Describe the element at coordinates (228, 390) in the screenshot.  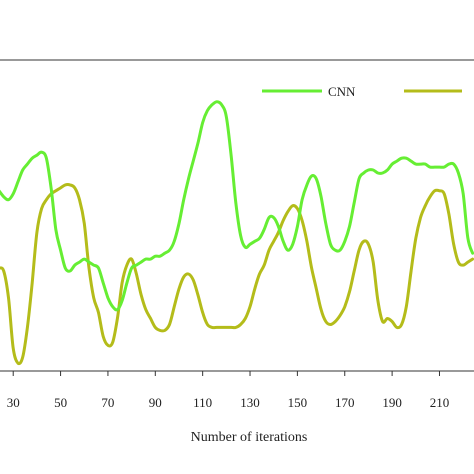
I see `x-tick-layer: 30 50 70 90 110 130 150 170 190 210` at that location.